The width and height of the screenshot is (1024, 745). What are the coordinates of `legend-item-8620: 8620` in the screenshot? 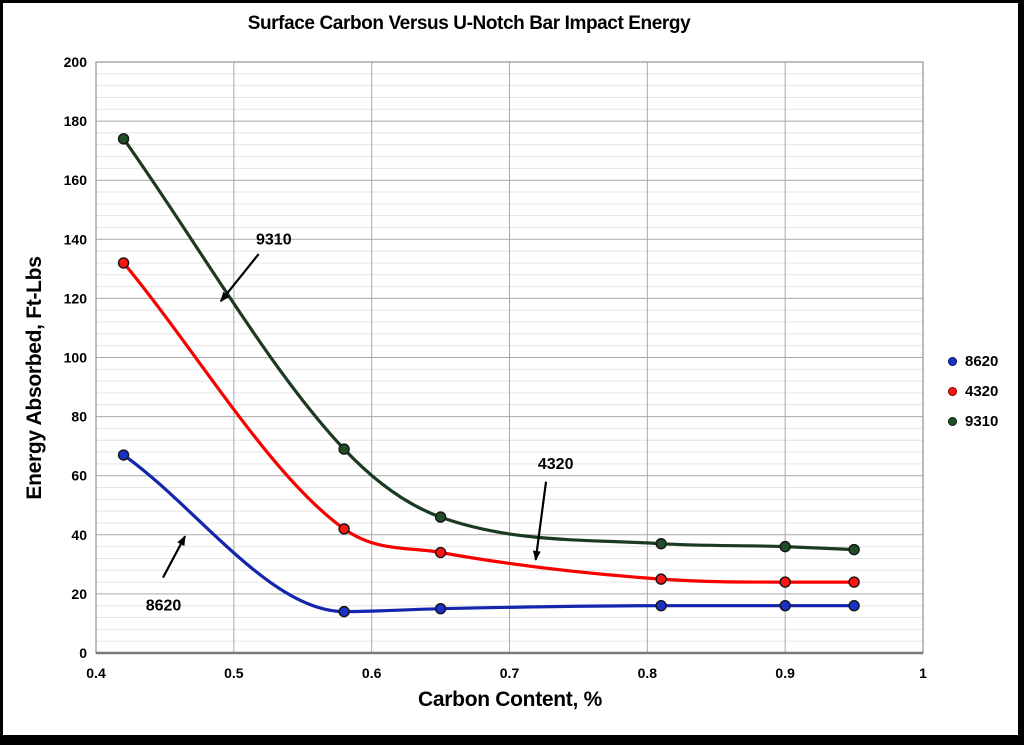 It's located at (973, 361).